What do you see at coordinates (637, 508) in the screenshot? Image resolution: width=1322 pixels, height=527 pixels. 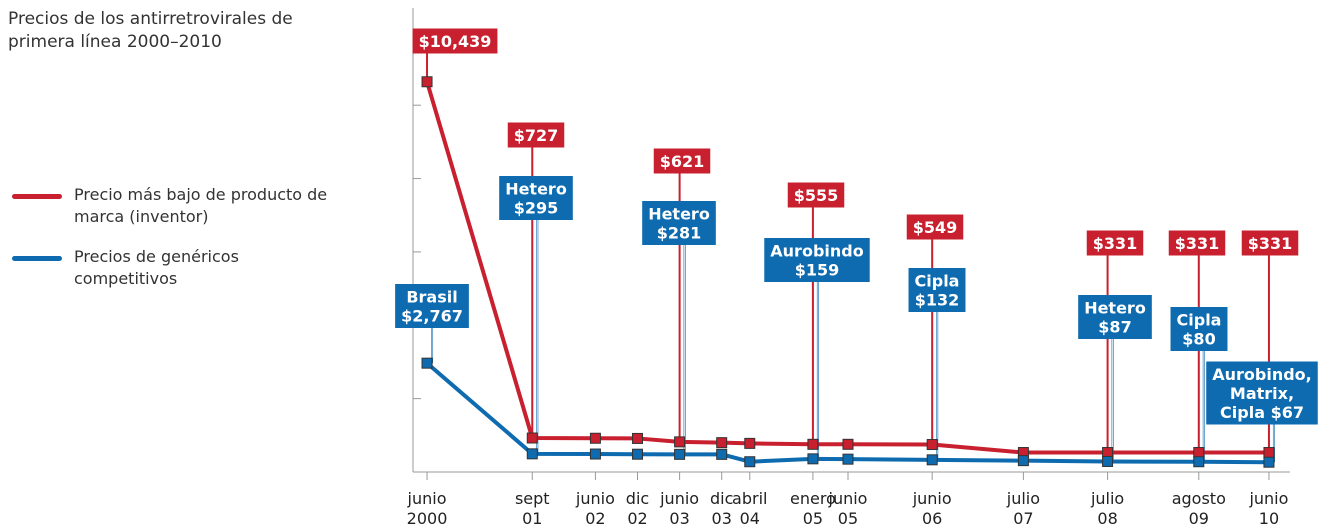 I see `x-tick-label: dic 02` at bounding box center [637, 508].